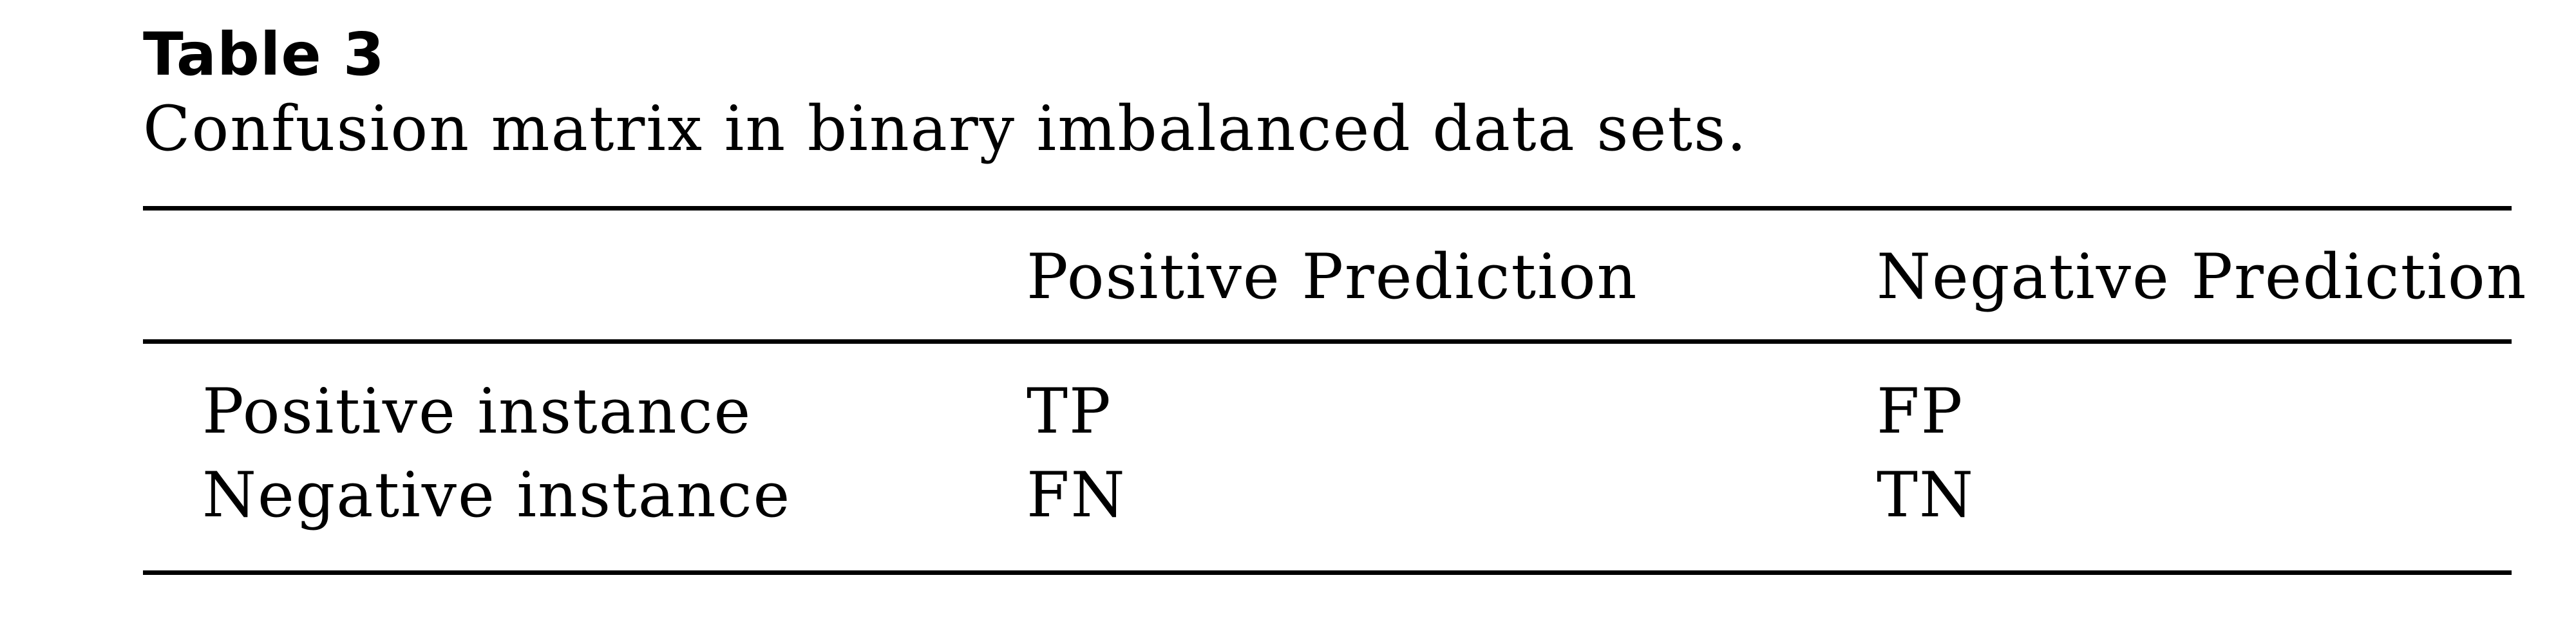 This screenshot has height=638, width=2576. Describe the element at coordinates (1926, 495) in the screenshot. I see `table-cell: TN` at that location.